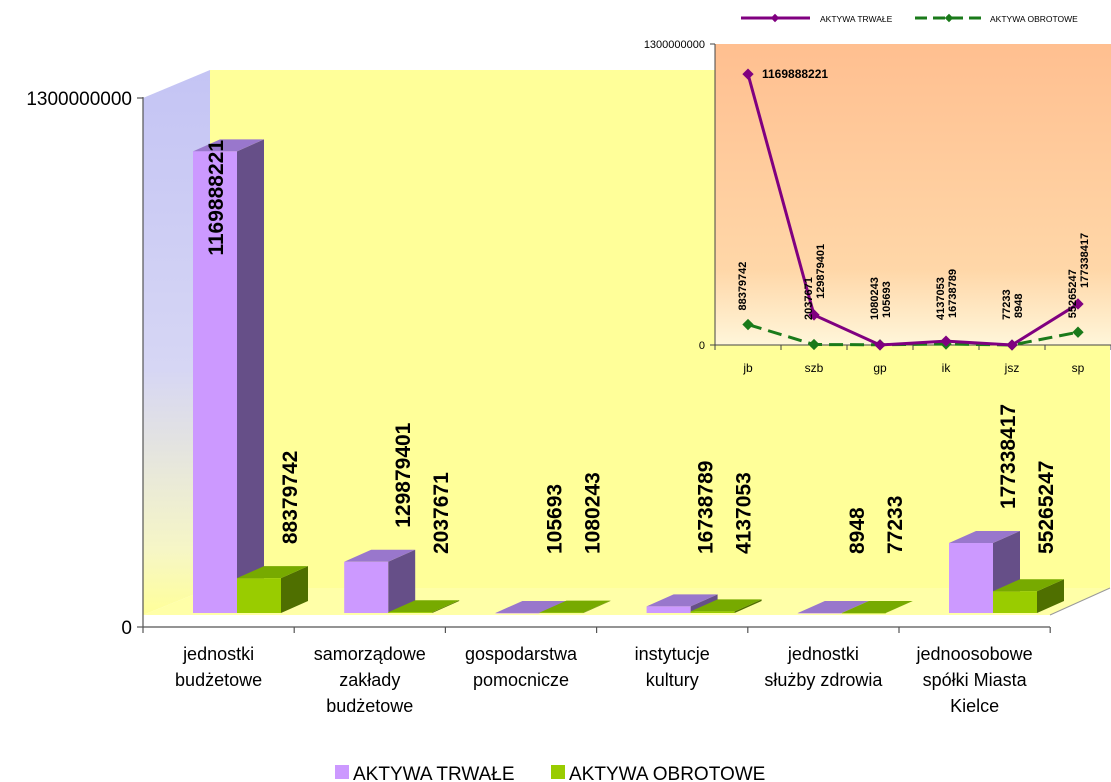  I want to click on inset-category-label: gp, so click(880, 368).